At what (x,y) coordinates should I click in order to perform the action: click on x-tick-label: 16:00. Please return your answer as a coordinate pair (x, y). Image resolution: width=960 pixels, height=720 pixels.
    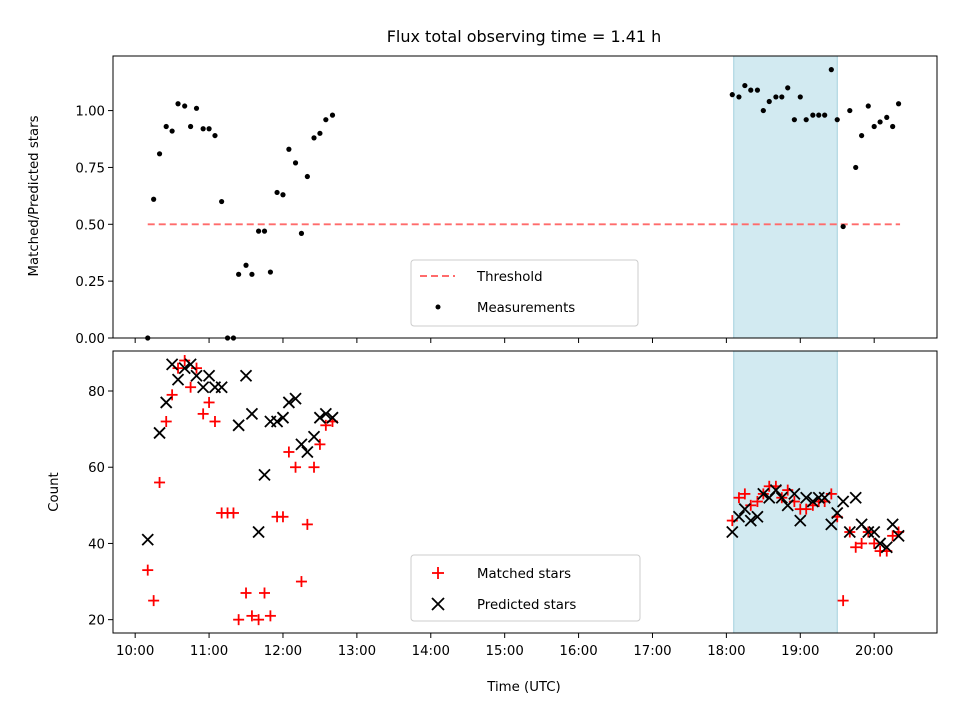
    Looking at the image, I should click on (578, 651).